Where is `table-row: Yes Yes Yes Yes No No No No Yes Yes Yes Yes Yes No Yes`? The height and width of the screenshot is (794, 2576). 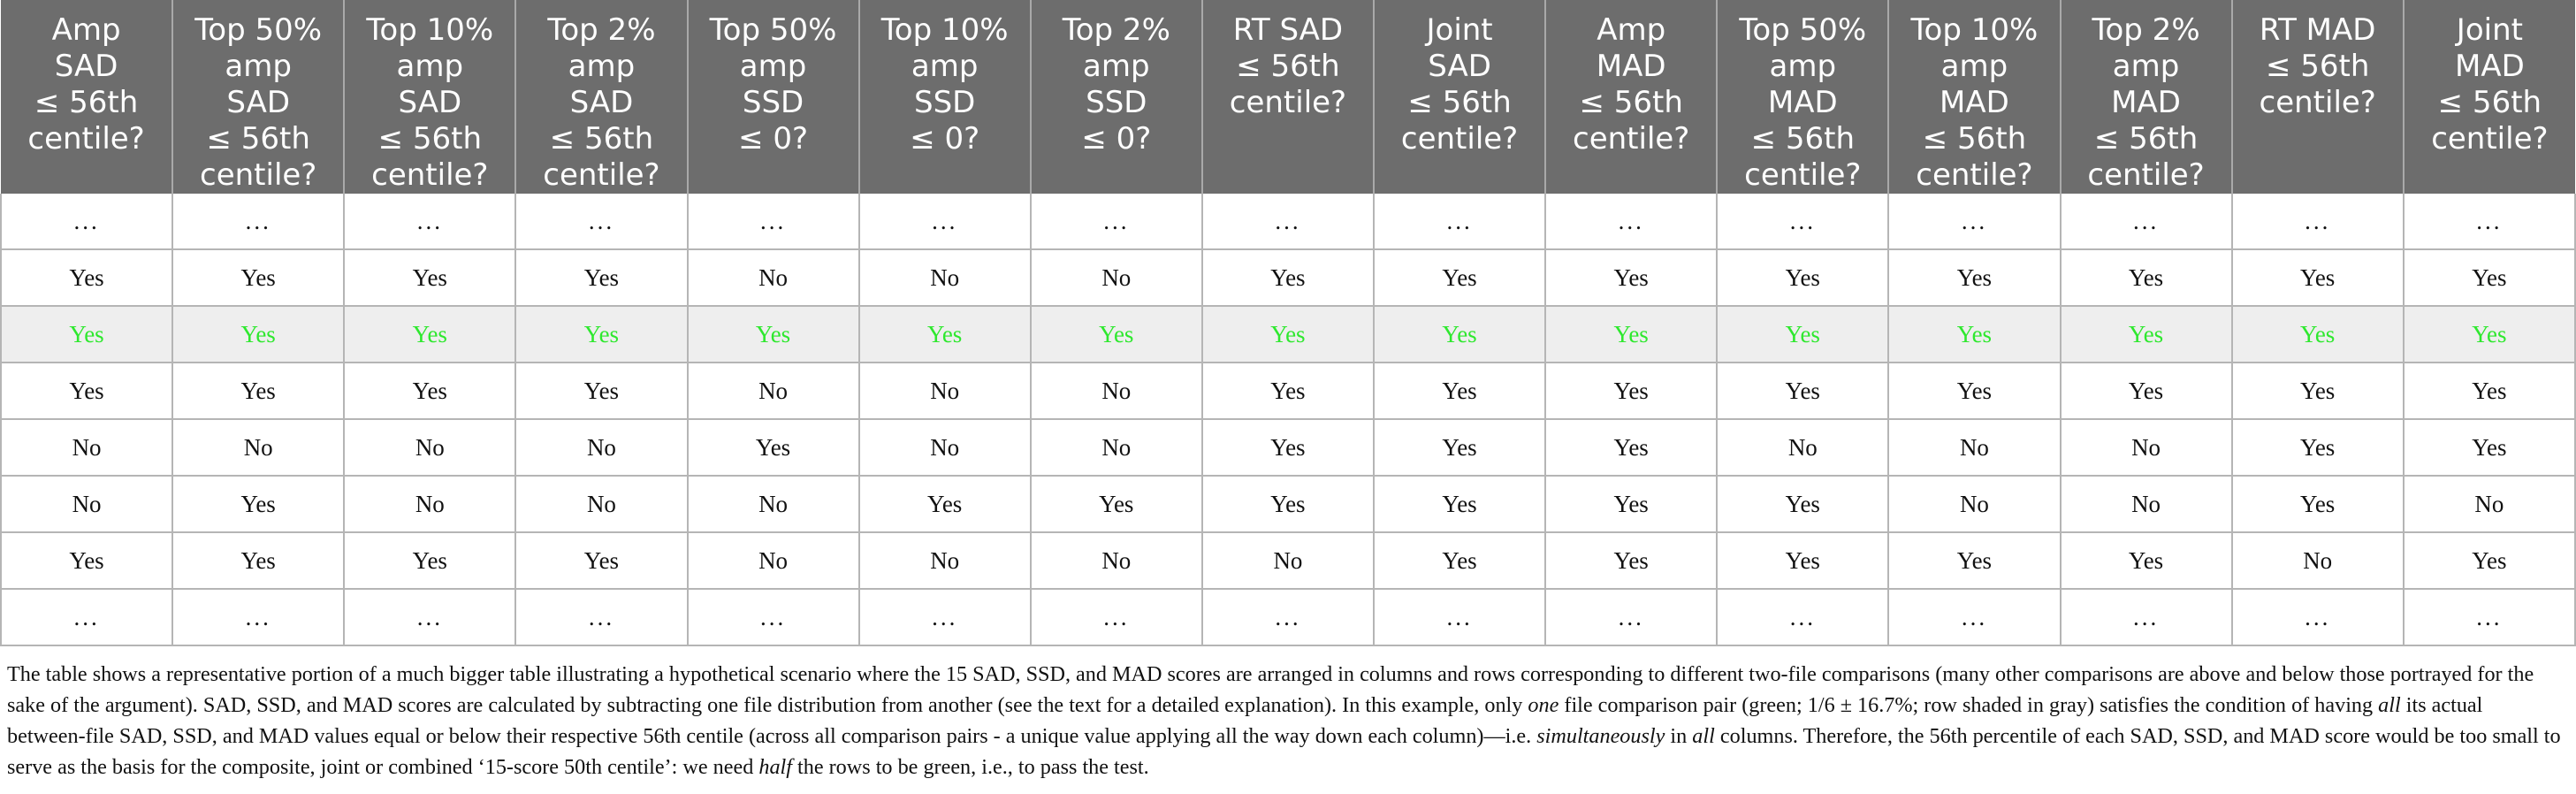 table-row: Yes Yes Yes Yes No No No No Yes Yes Yes Yes Yes No Yes is located at coordinates (1288, 561).